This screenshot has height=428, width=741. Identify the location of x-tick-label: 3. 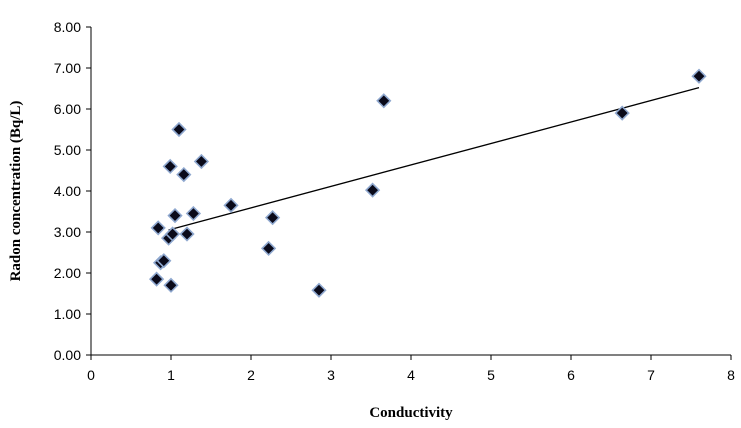
(331, 375).